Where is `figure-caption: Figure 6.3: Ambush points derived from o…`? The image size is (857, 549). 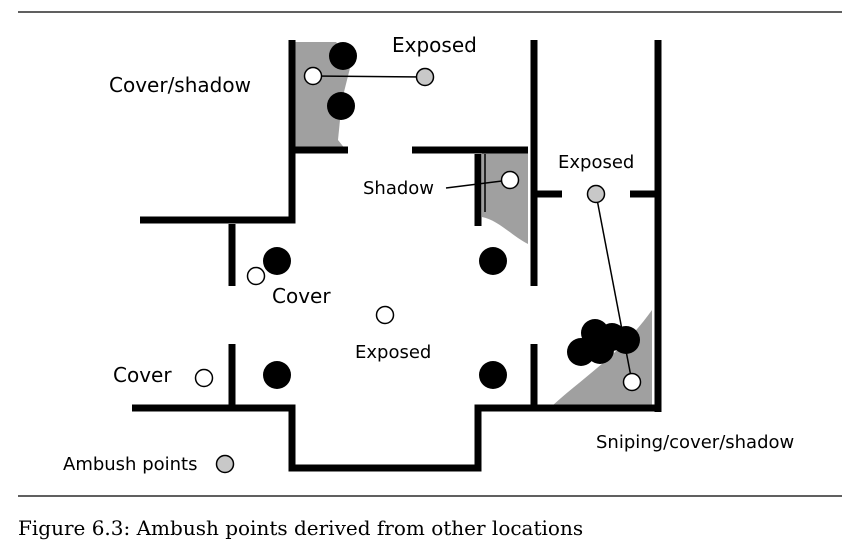
figure-caption: Figure 6.3: Ambush points derived from o… is located at coordinates (301, 528).